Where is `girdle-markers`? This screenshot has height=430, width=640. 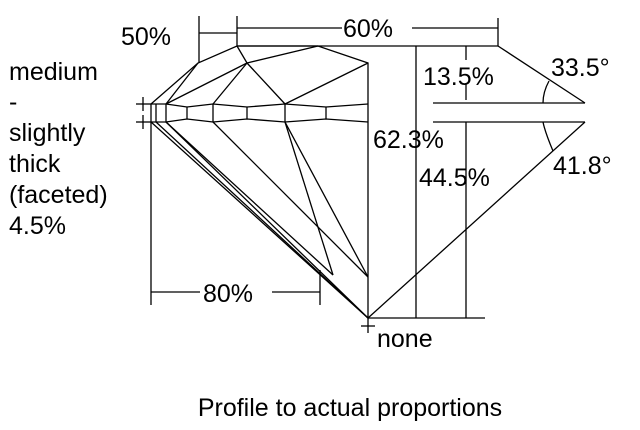
girdle-markers is located at coordinates (143, 113).